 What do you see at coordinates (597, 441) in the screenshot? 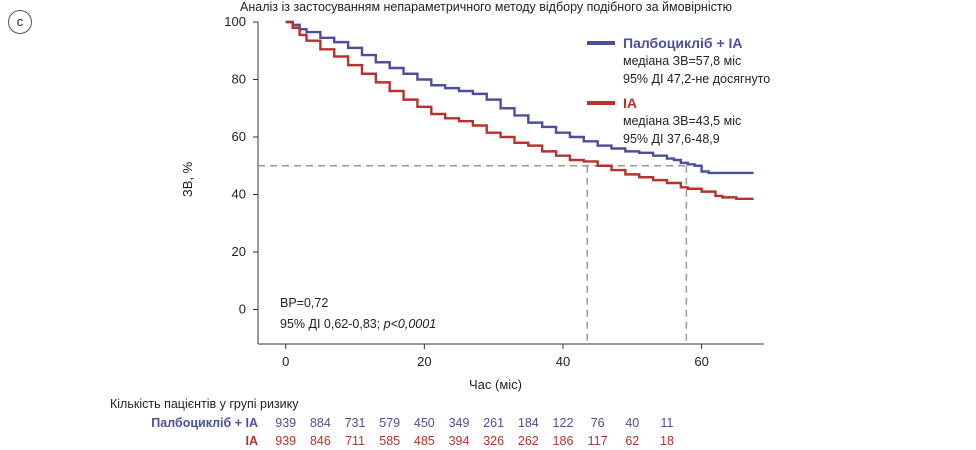
I see `risk-value: 117` at bounding box center [597, 441].